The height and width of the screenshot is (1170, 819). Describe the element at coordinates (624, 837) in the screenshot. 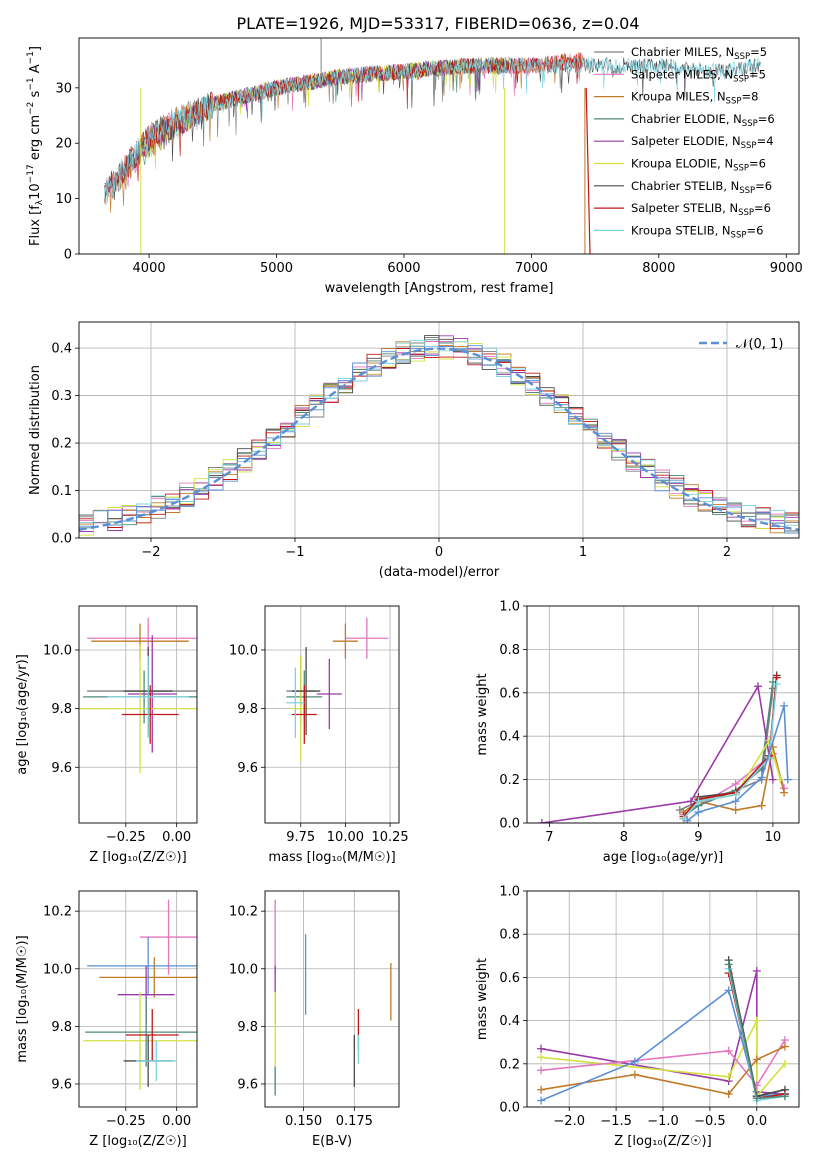

I see `x-tick-label: 8` at that location.